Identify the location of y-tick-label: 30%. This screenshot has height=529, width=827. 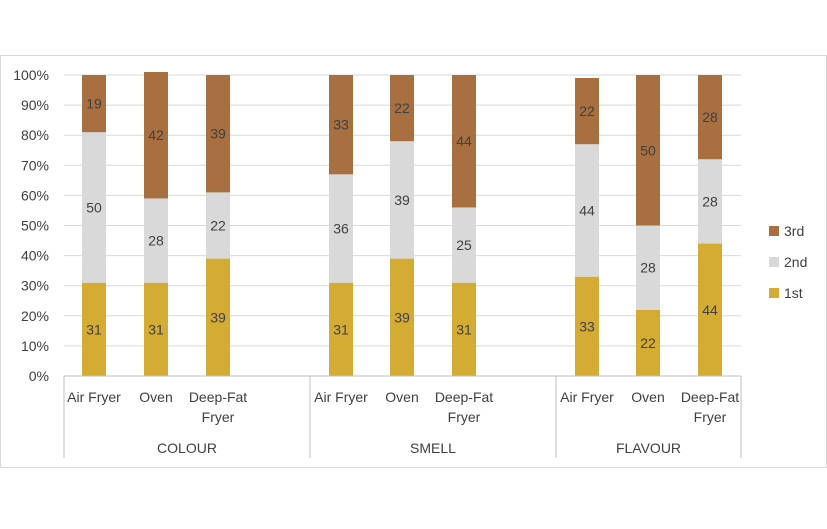
(35, 286).